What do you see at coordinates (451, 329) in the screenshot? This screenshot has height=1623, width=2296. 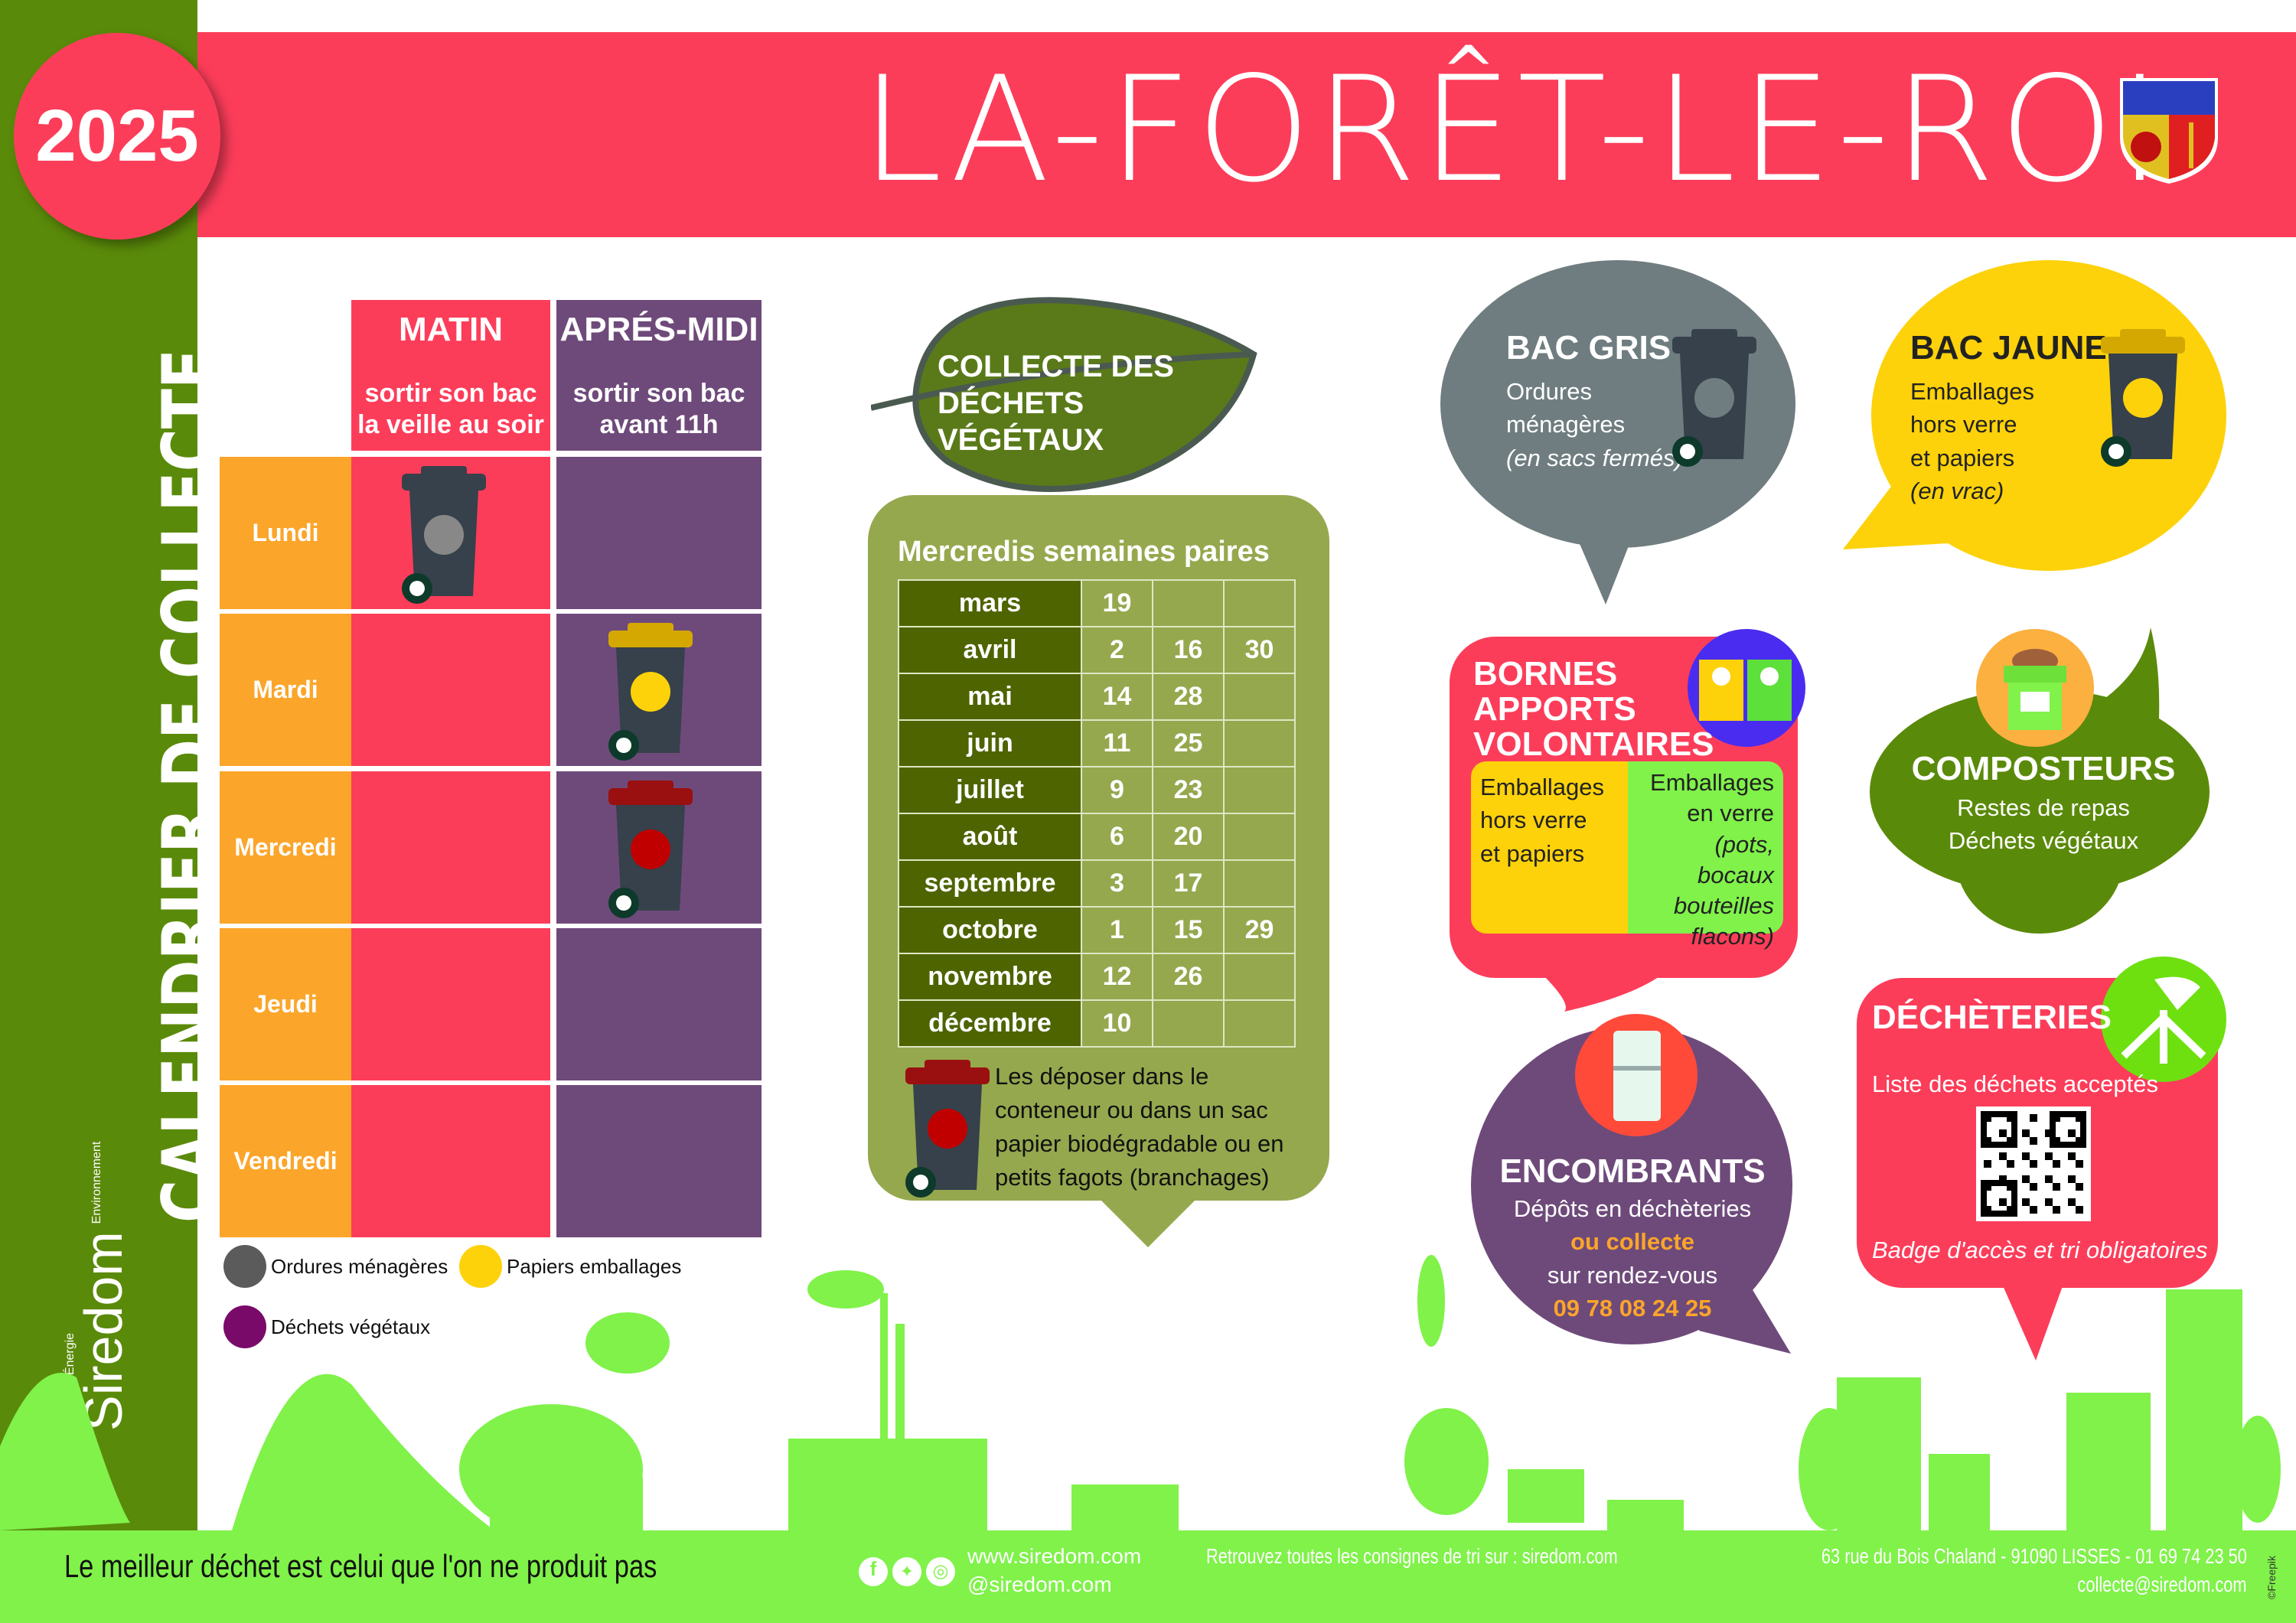 I see `column-label: MATIN` at bounding box center [451, 329].